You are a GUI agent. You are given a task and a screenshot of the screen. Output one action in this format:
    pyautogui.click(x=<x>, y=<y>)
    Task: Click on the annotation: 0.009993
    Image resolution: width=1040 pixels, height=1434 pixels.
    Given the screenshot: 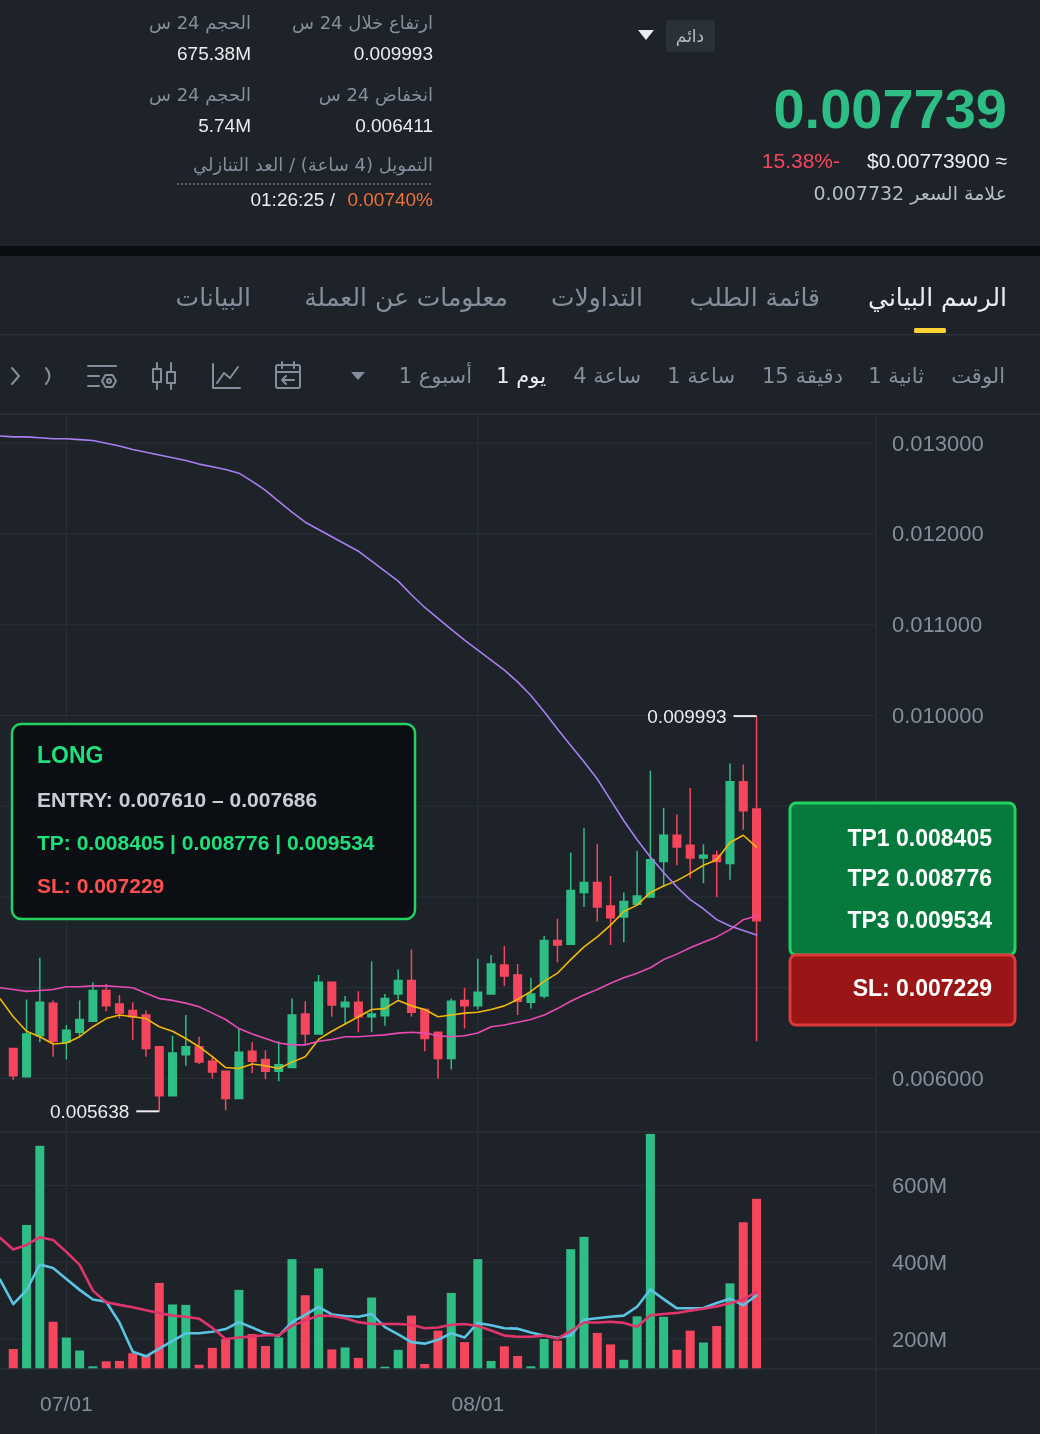 What is the action you would take?
    pyautogui.click(x=687, y=716)
    